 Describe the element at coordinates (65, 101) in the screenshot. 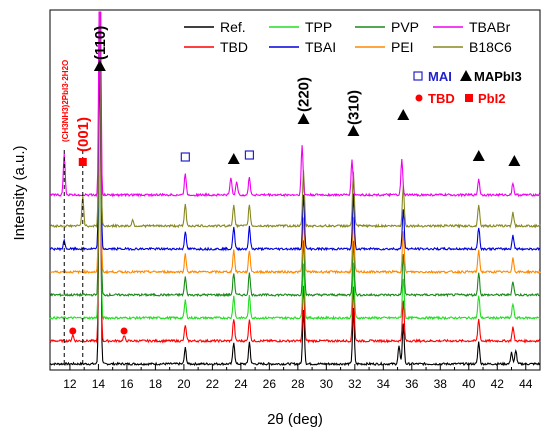

I see `hydrate-label: (CH3NH3)2PbI3·2H2O` at that location.